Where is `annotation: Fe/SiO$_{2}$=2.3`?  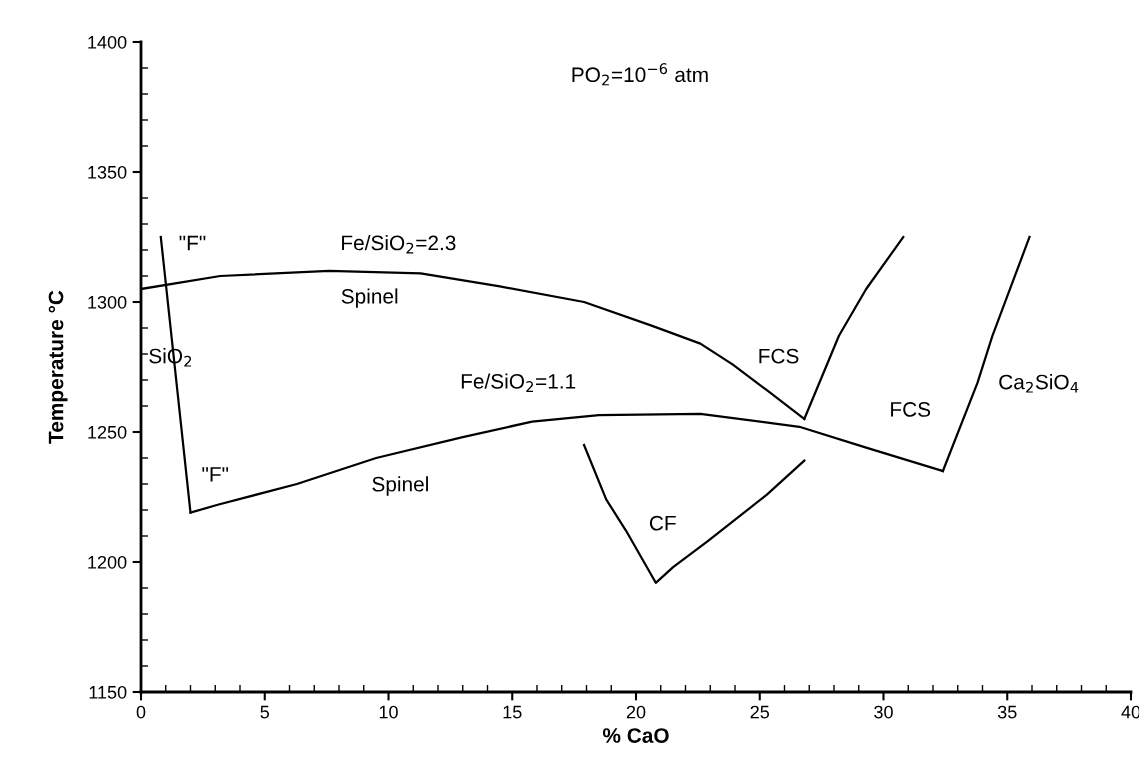
annotation: Fe/SiO$_{2}$=2.3 is located at coordinates (399, 244).